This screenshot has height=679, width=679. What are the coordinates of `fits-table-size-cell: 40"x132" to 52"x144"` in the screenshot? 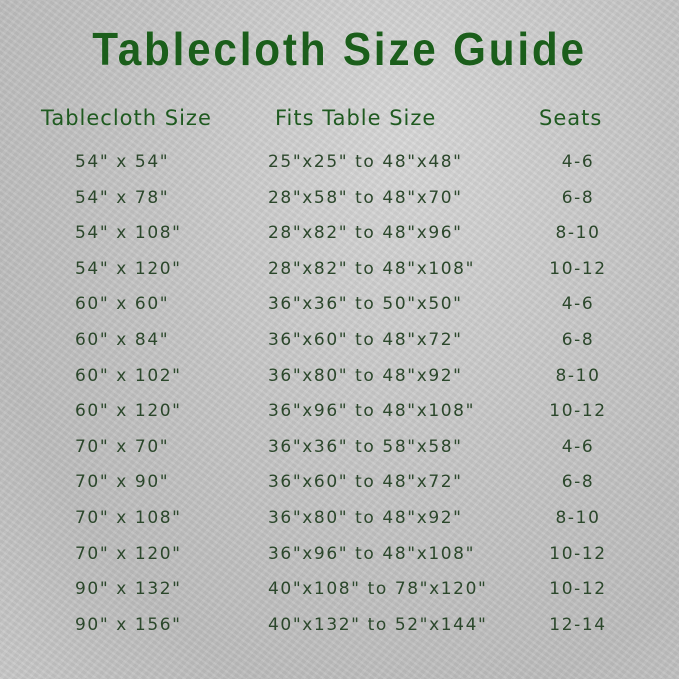 It's located at (378, 624).